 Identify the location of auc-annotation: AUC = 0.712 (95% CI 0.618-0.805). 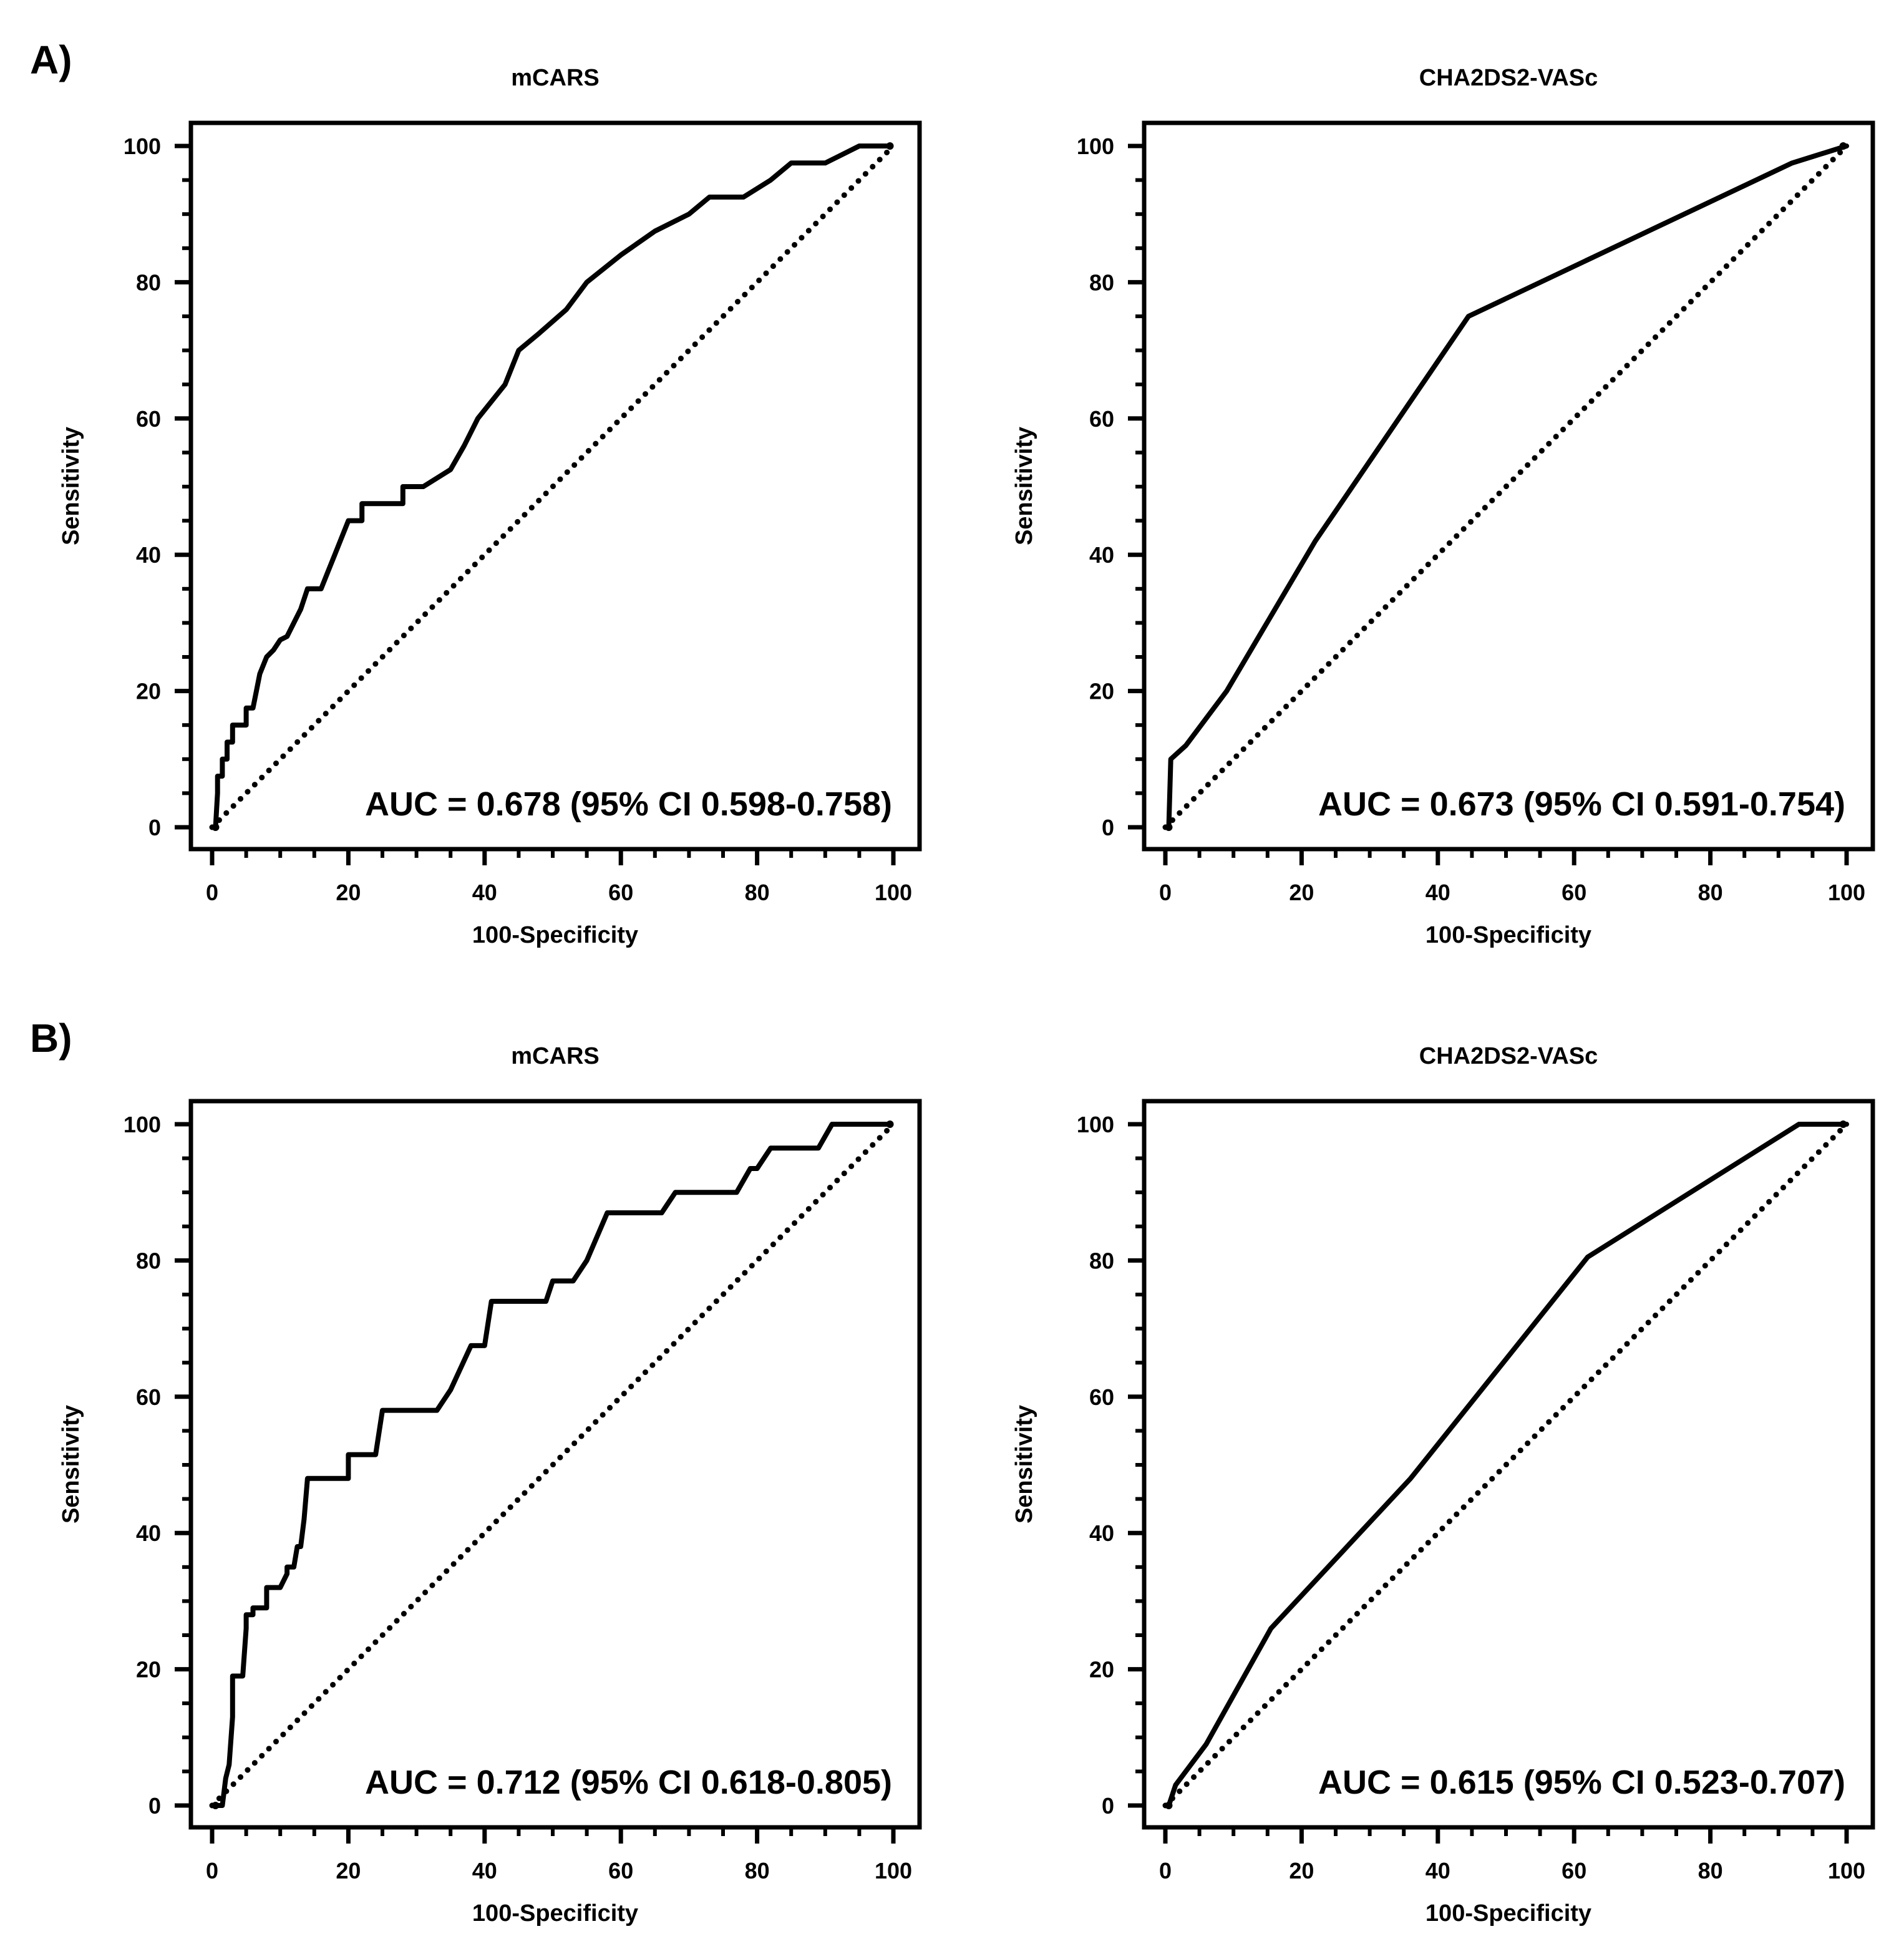
(629, 1782).